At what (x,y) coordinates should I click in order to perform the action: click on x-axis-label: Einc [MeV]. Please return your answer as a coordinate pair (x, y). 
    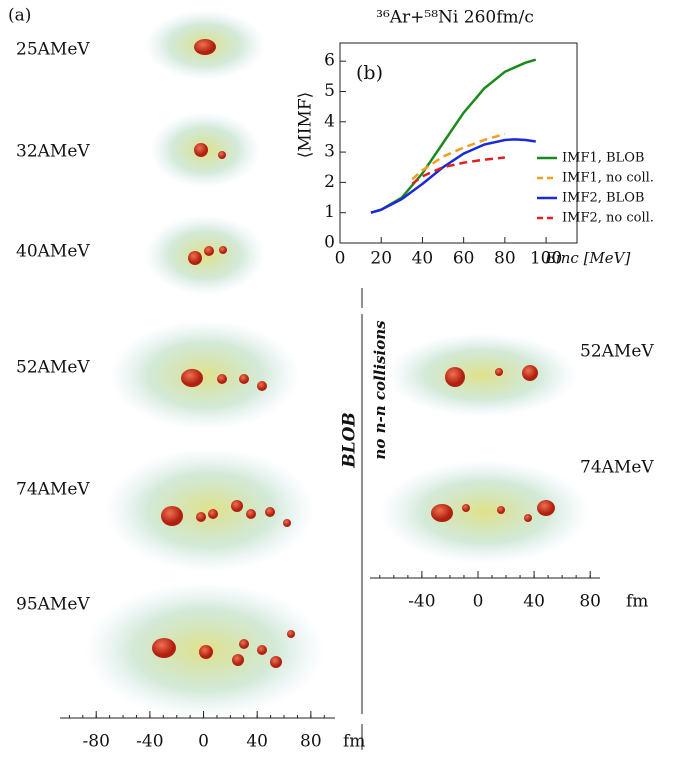
    Looking at the image, I should click on (587, 258).